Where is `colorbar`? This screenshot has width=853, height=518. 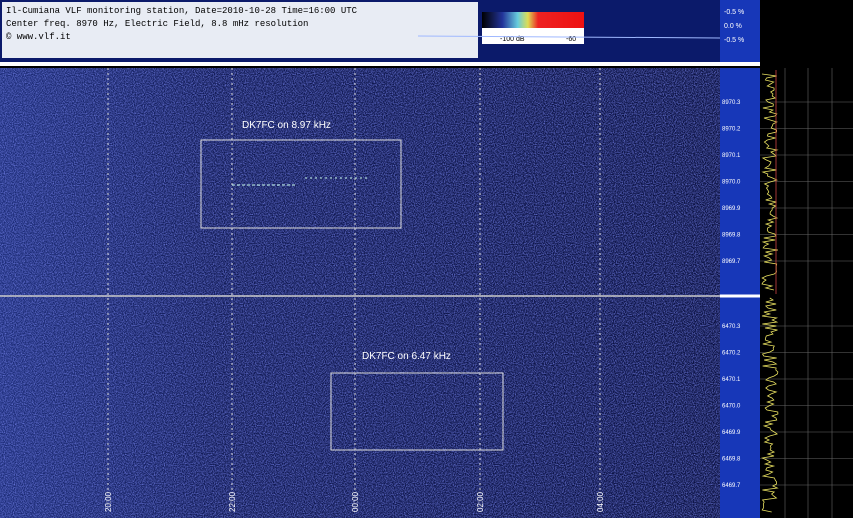
colorbar is located at coordinates (533, 20).